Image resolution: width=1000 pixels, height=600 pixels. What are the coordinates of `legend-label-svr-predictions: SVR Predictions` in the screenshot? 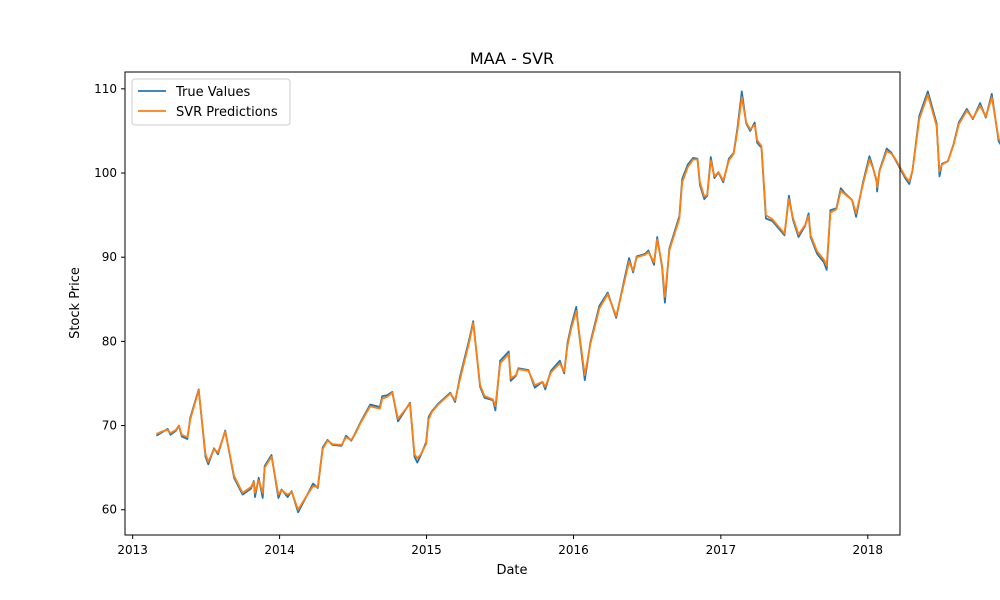 It's located at (227, 112).